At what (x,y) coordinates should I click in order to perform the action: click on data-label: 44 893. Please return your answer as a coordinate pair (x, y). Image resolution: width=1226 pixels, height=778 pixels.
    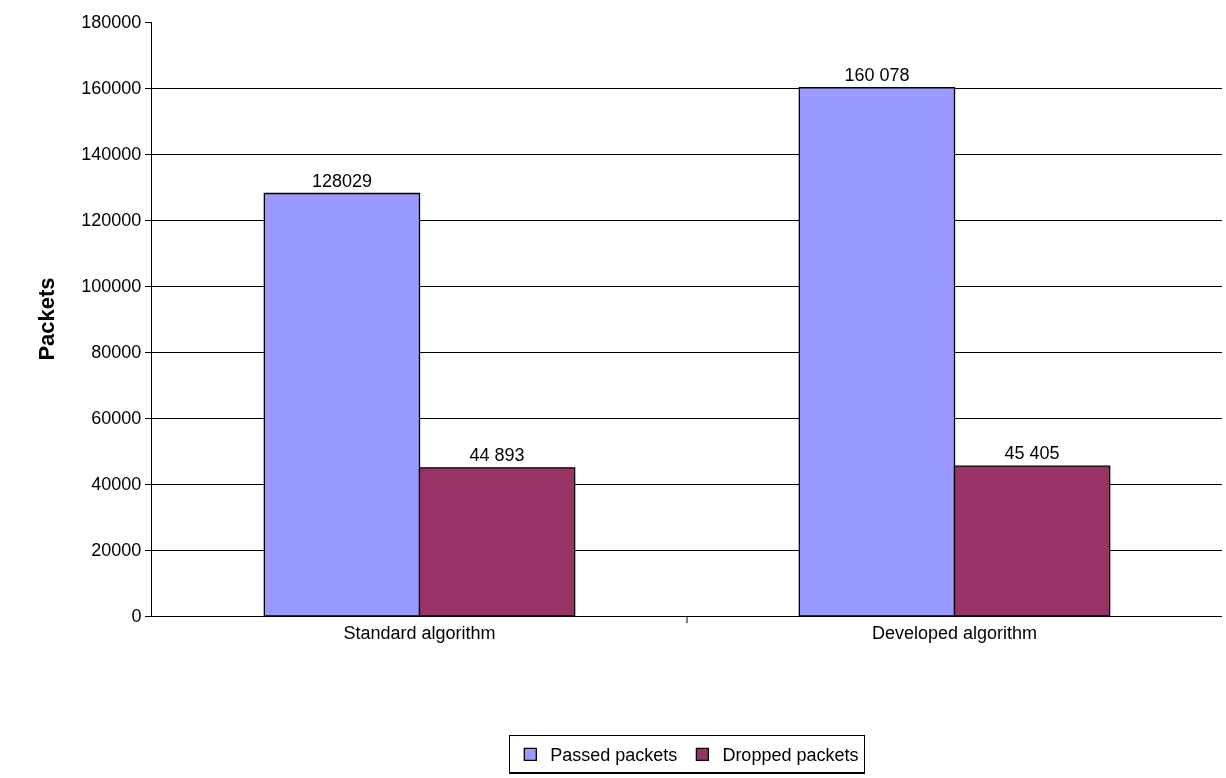
    Looking at the image, I should click on (497, 454).